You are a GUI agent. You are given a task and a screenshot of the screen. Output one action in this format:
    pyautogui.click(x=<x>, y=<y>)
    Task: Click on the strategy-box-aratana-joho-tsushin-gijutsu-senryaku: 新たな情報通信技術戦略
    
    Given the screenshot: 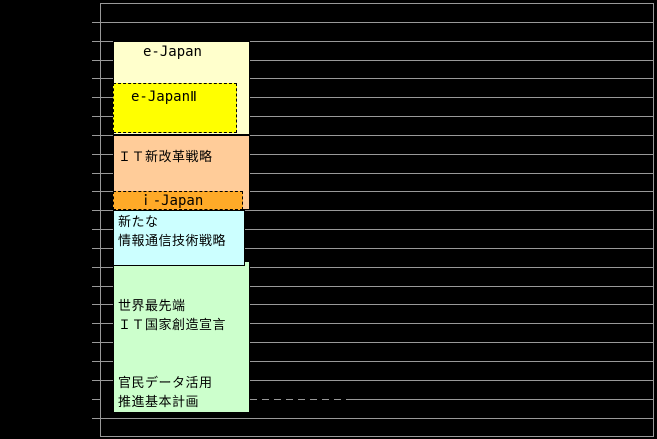 What is the action you would take?
    pyautogui.click(x=179, y=238)
    